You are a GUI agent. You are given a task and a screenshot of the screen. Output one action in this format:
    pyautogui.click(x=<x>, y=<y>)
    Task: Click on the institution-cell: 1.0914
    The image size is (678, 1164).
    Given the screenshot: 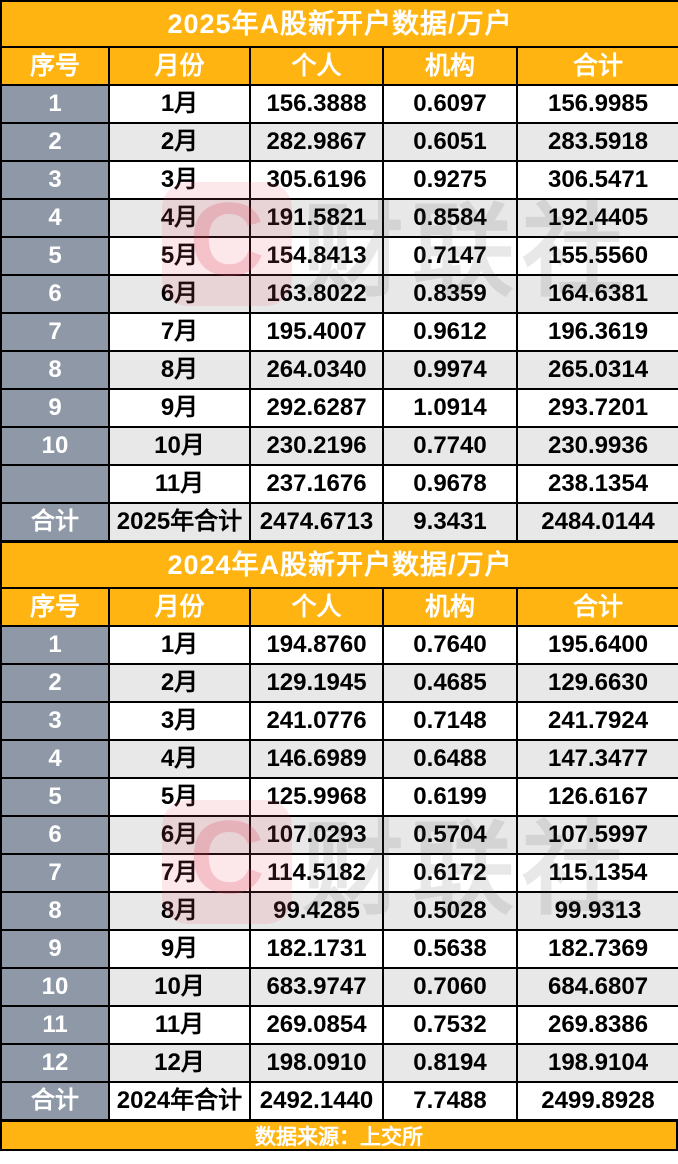 What is the action you would take?
    pyautogui.click(x=450, y=408)
    